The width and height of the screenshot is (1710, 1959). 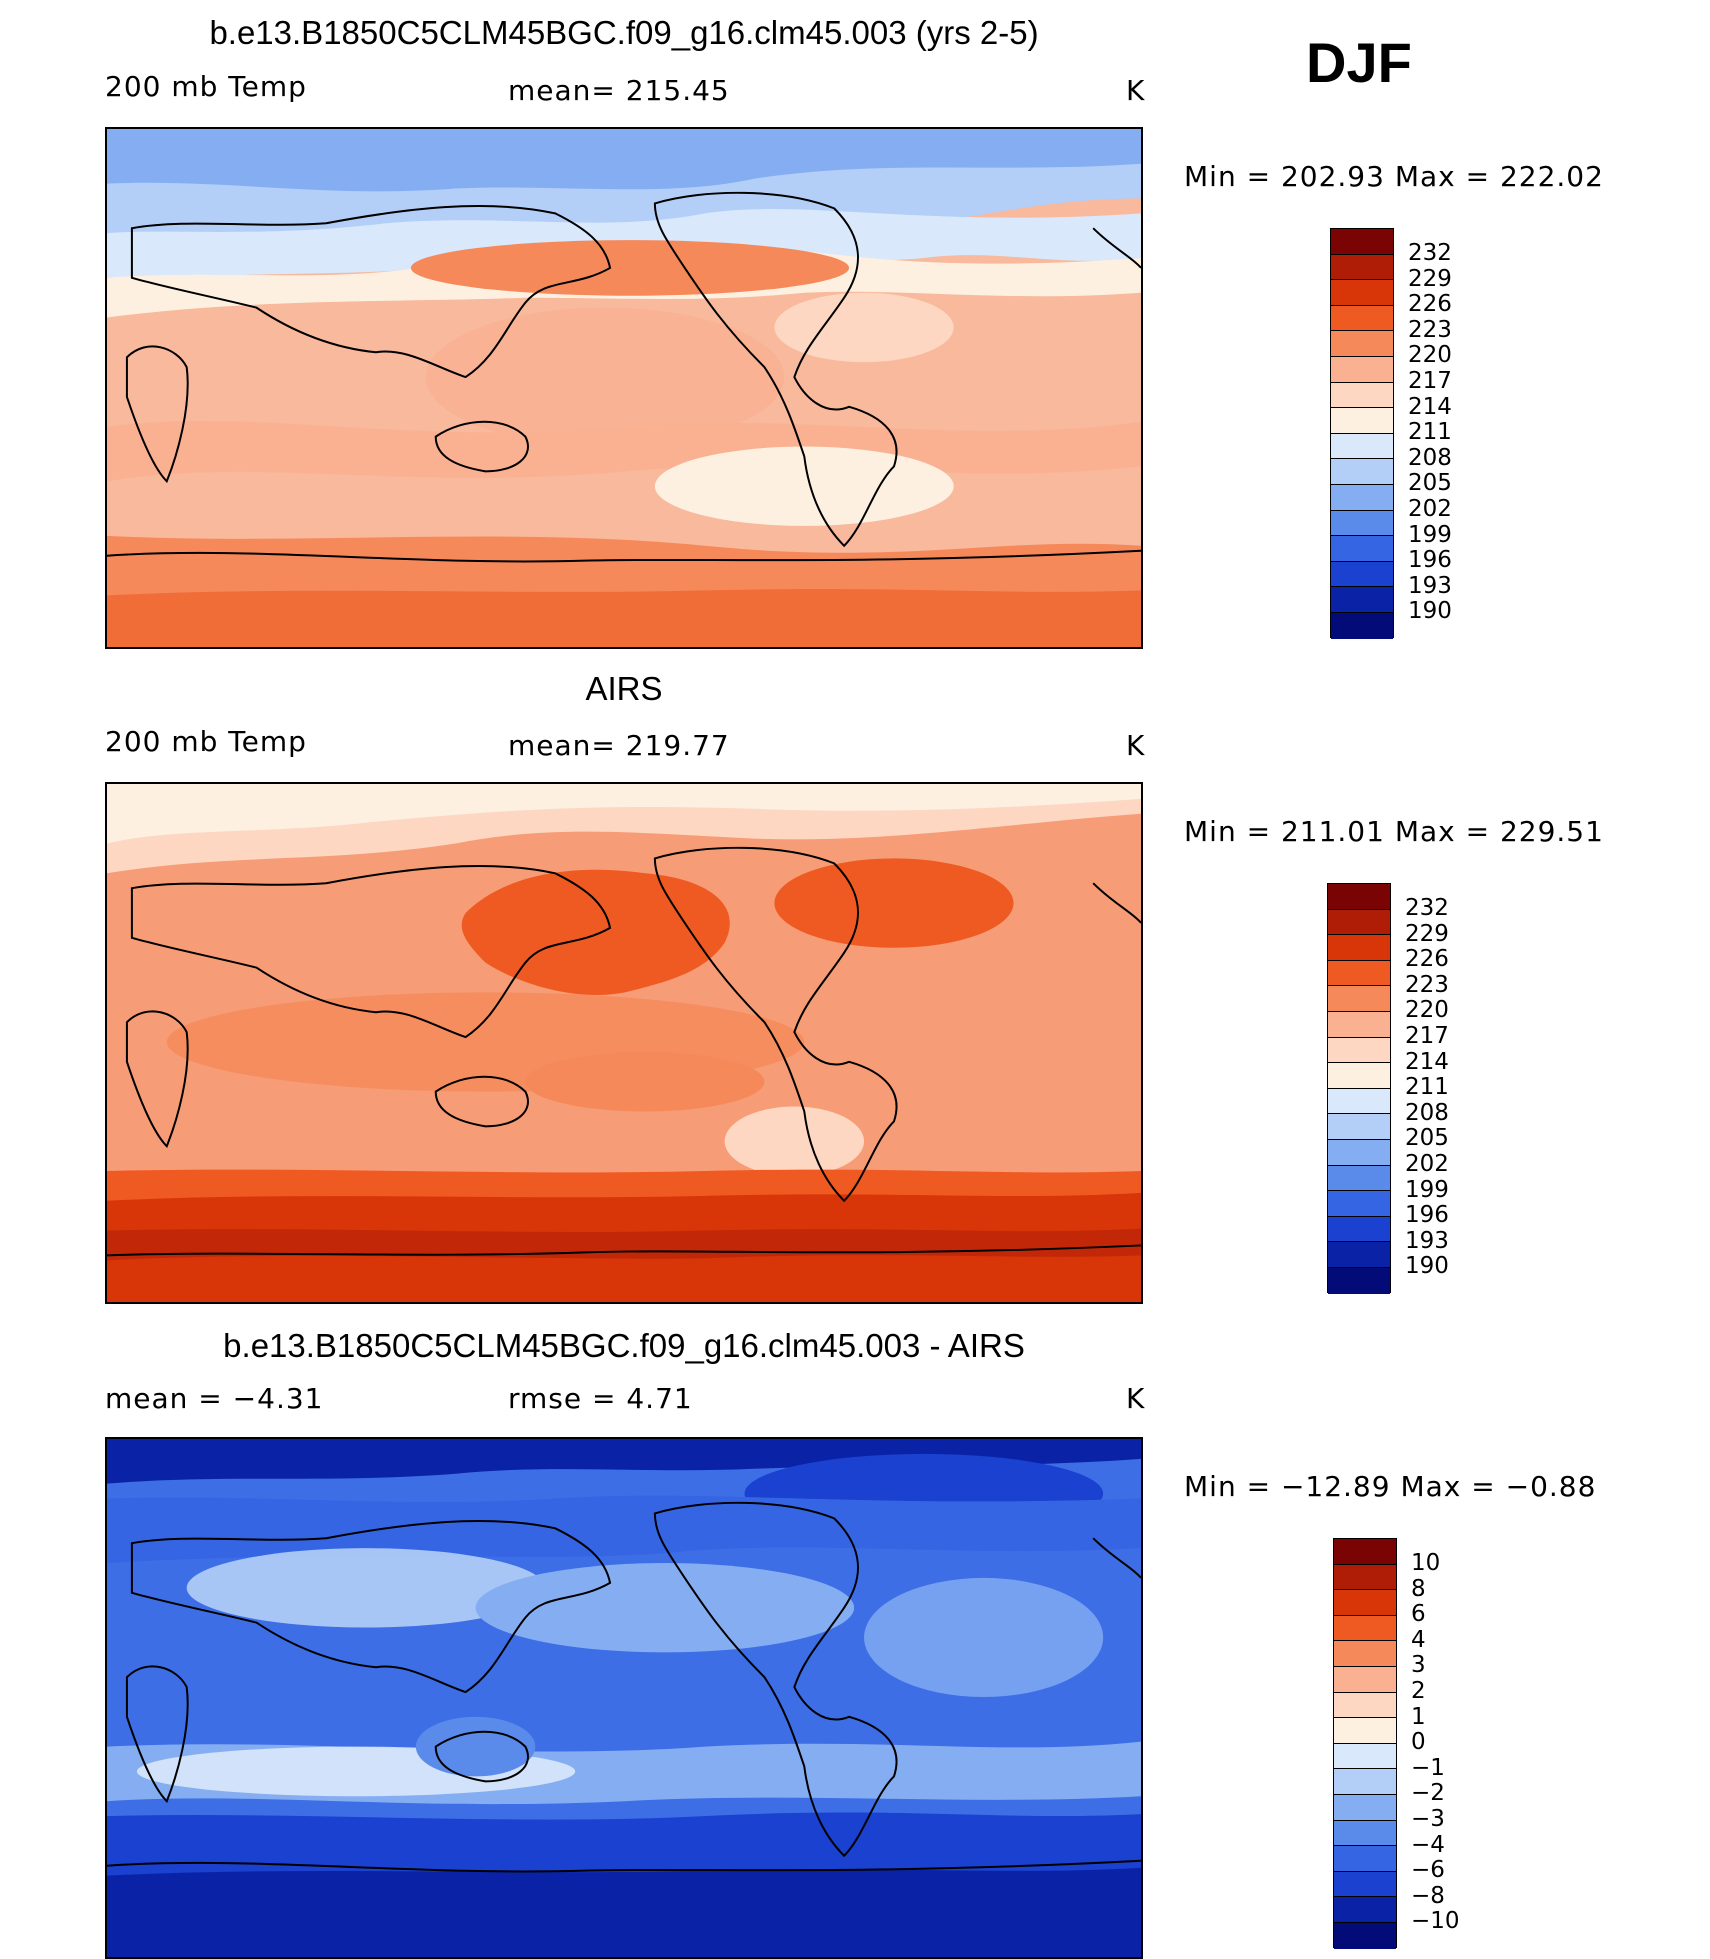 I want to click on panel3-mean-label: mean = −4.31, so click(x=214, y=1398).